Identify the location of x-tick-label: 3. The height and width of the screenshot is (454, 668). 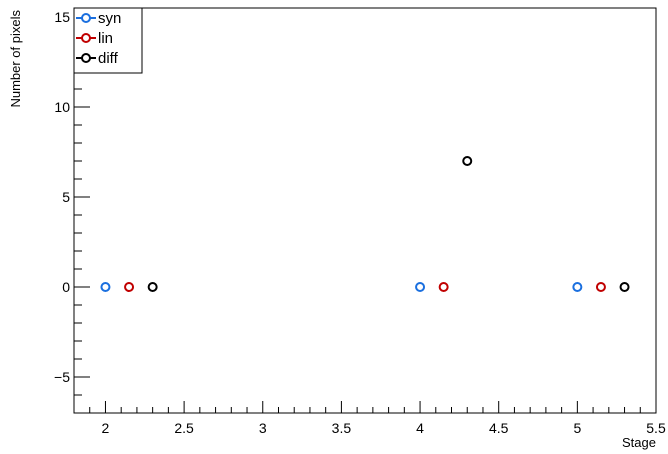
(263, 428).